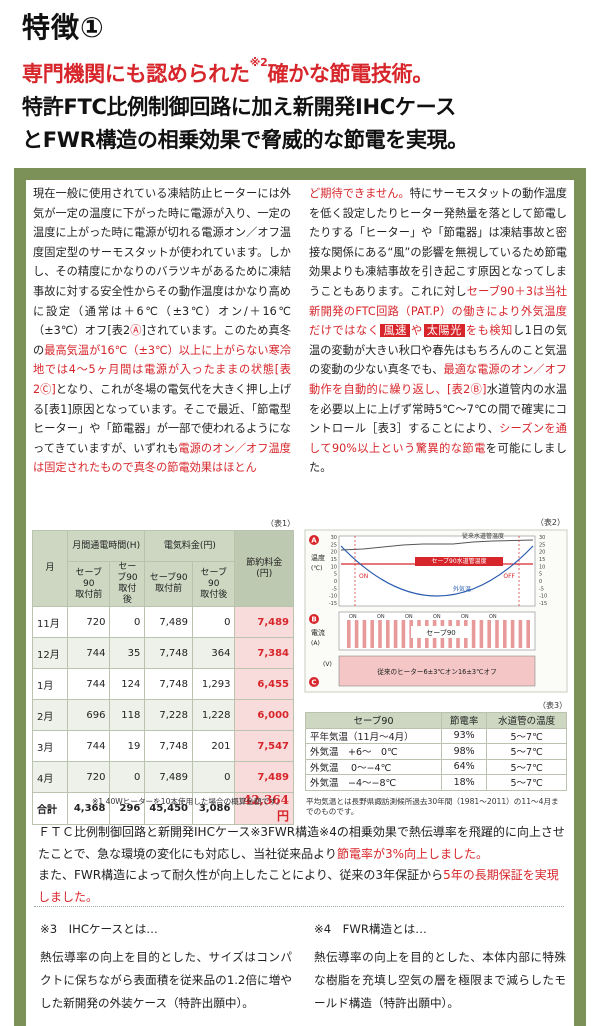  I want to click on header-cell: セーブ90 取付後, so click(127, 584).